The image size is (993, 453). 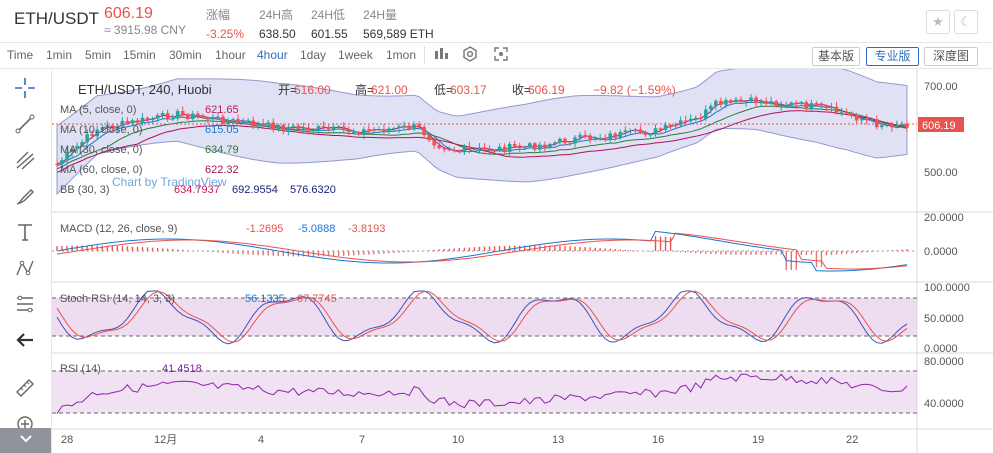 I want to click on drawing-tools-sidebar, so click(x=26, y=261).